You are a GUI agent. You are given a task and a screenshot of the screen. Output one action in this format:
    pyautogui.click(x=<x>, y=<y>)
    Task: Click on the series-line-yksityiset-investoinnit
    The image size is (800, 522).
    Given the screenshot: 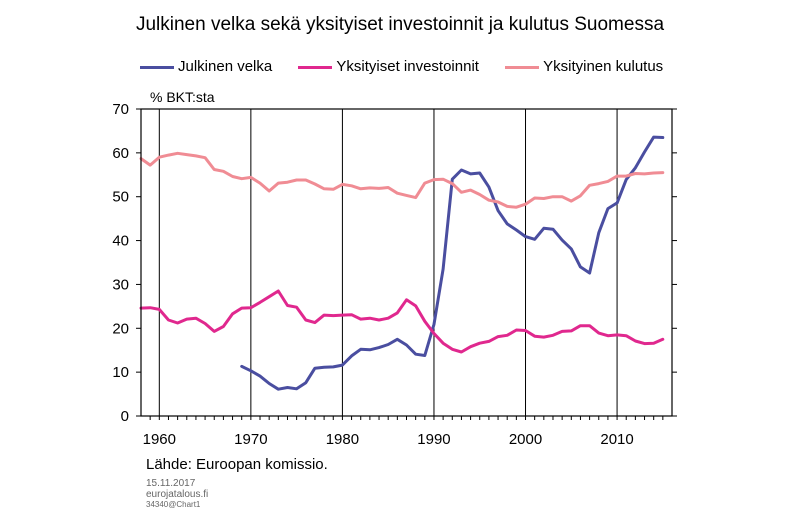 What is the action you would take?
    pyautogui.click(x=402, y=321)
    